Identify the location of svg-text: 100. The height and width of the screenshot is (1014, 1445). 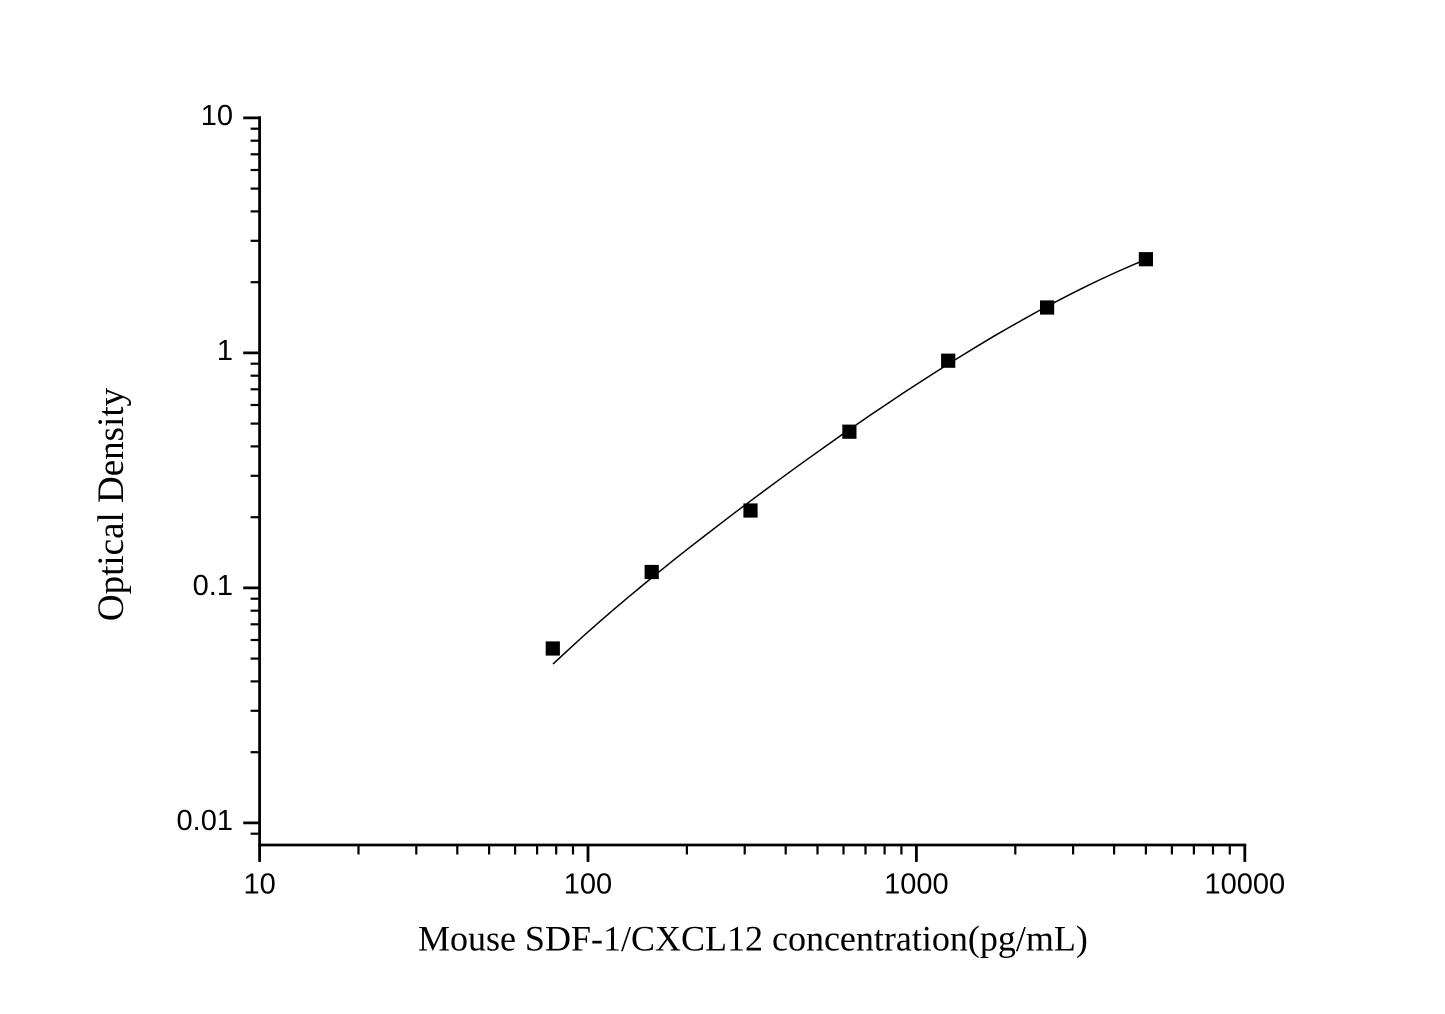
(588, 885).